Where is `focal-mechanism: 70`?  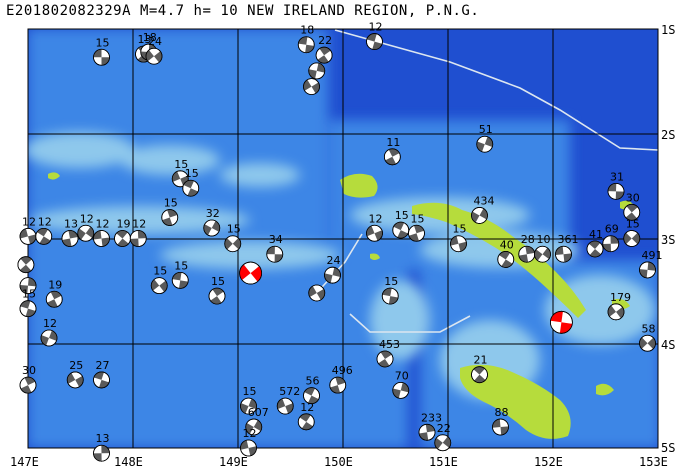 focal-mechanism: 70 is located at coordinates (401, 384).